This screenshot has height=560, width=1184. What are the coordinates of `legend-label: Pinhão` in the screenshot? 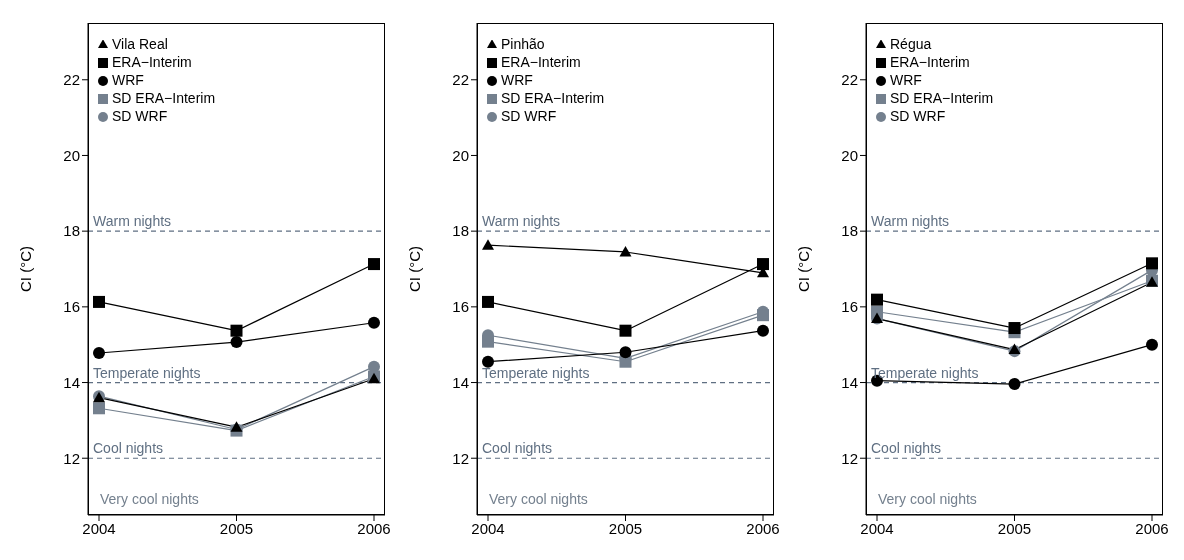 It's located at (523, 44).